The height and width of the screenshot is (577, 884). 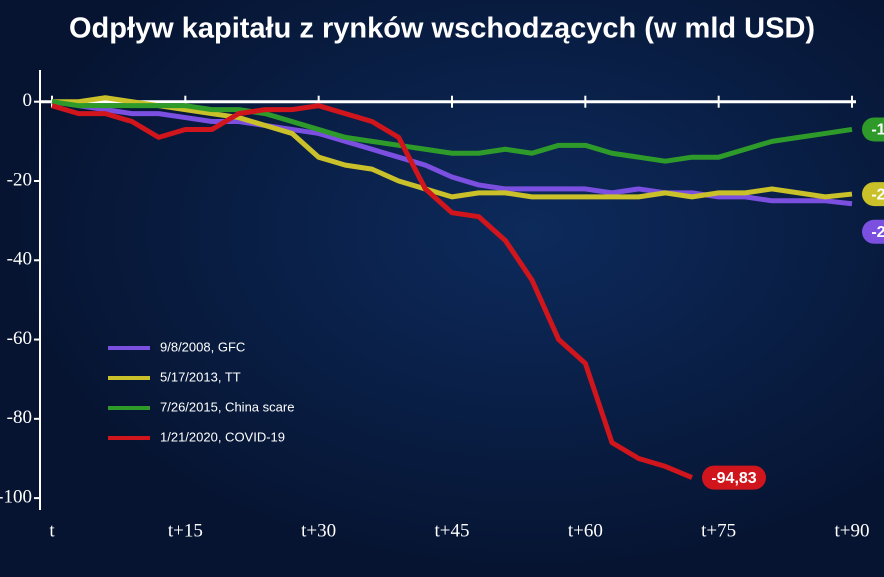 What do you see at coordinates (19, 338) in the screenshot?
I see `y-tick-label: -60` at bounding box center [19, 338].